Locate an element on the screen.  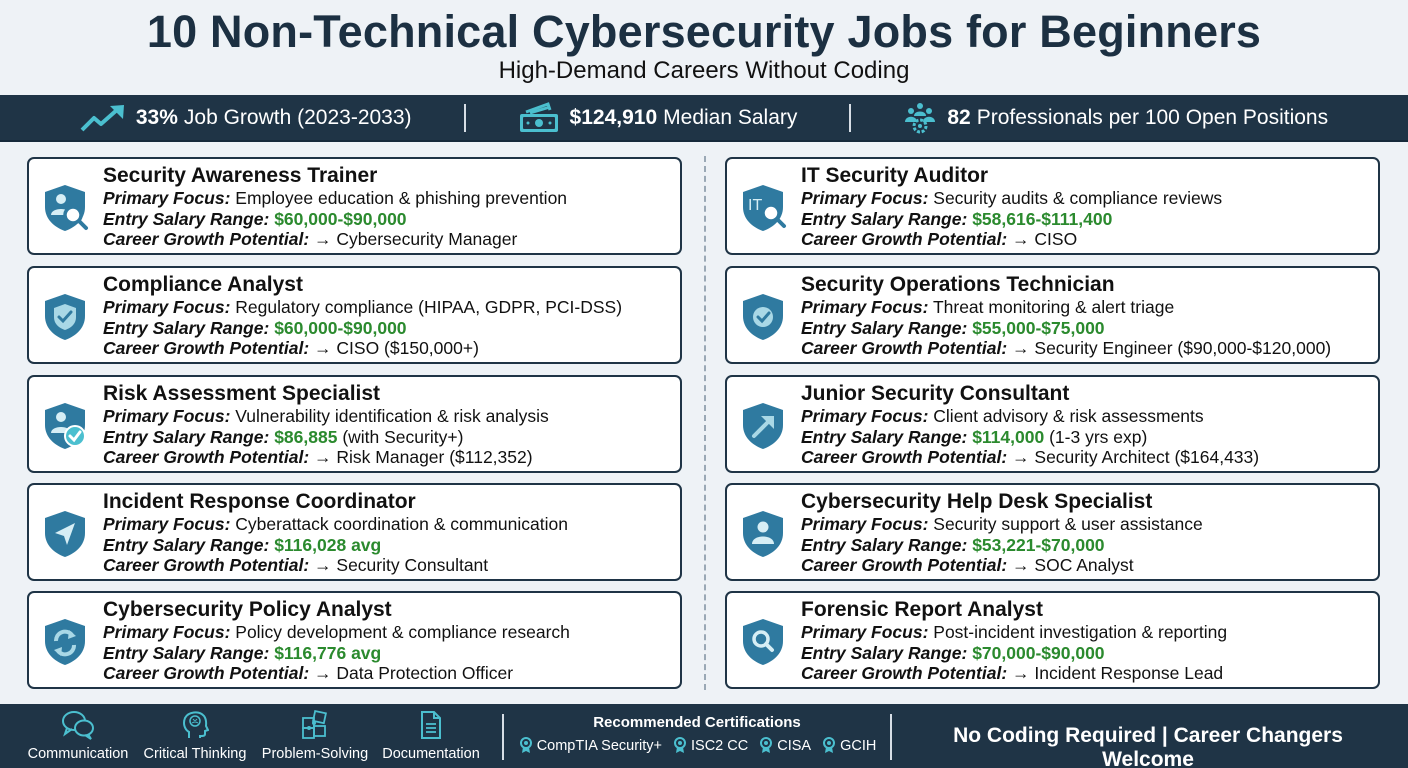
entry-salary: Entry Salary Range: $70,000-$90,000 is located at coordinates (953, 652).